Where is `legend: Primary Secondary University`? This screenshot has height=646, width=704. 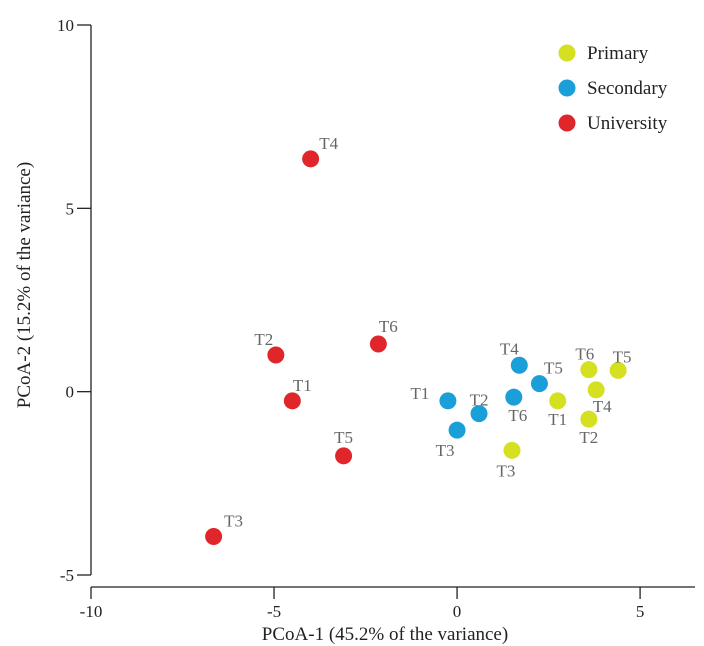 legend: Primary Secondary University is located at coordinates (613, 88).